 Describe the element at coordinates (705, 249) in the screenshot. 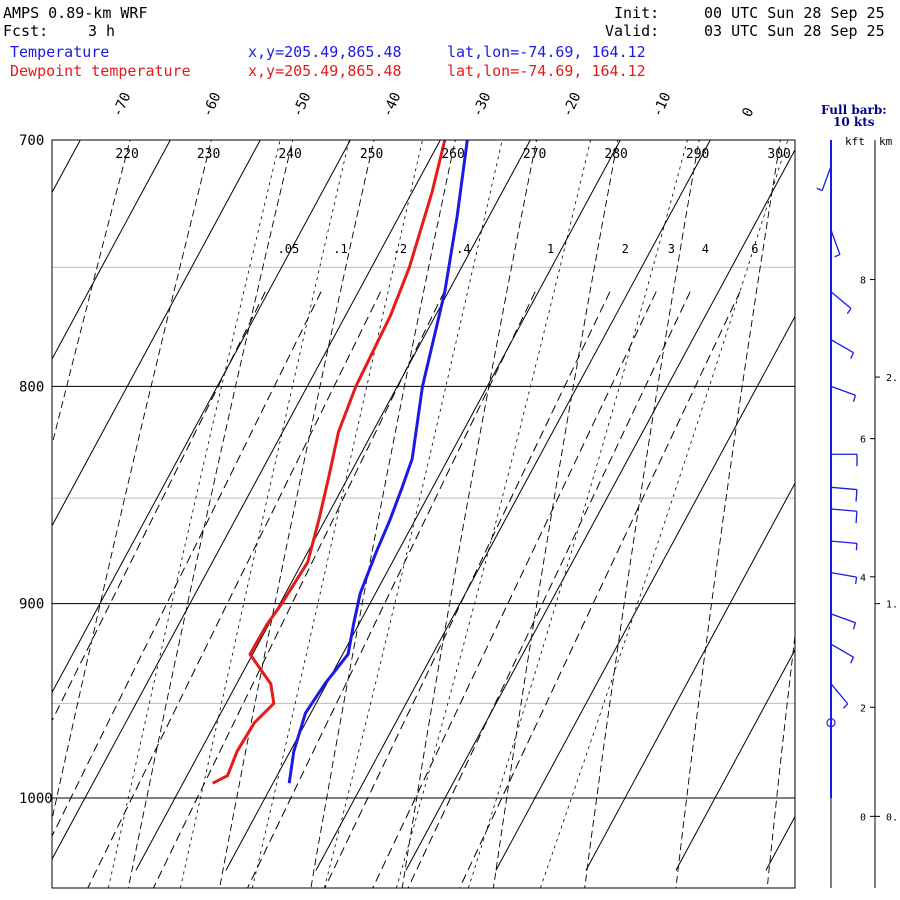

I see `mixing-ratio-label: 4` at that location.